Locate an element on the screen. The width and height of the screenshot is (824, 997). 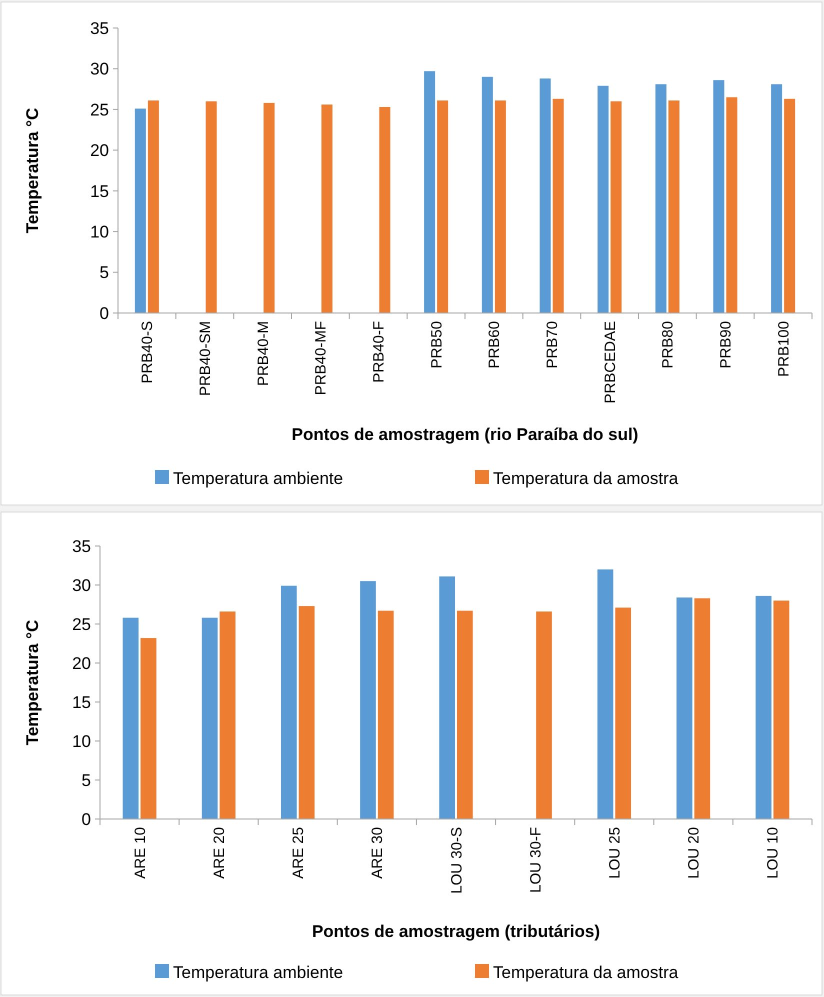
x-tick-label: PRB40-SM is located at coordinates (205, 358).